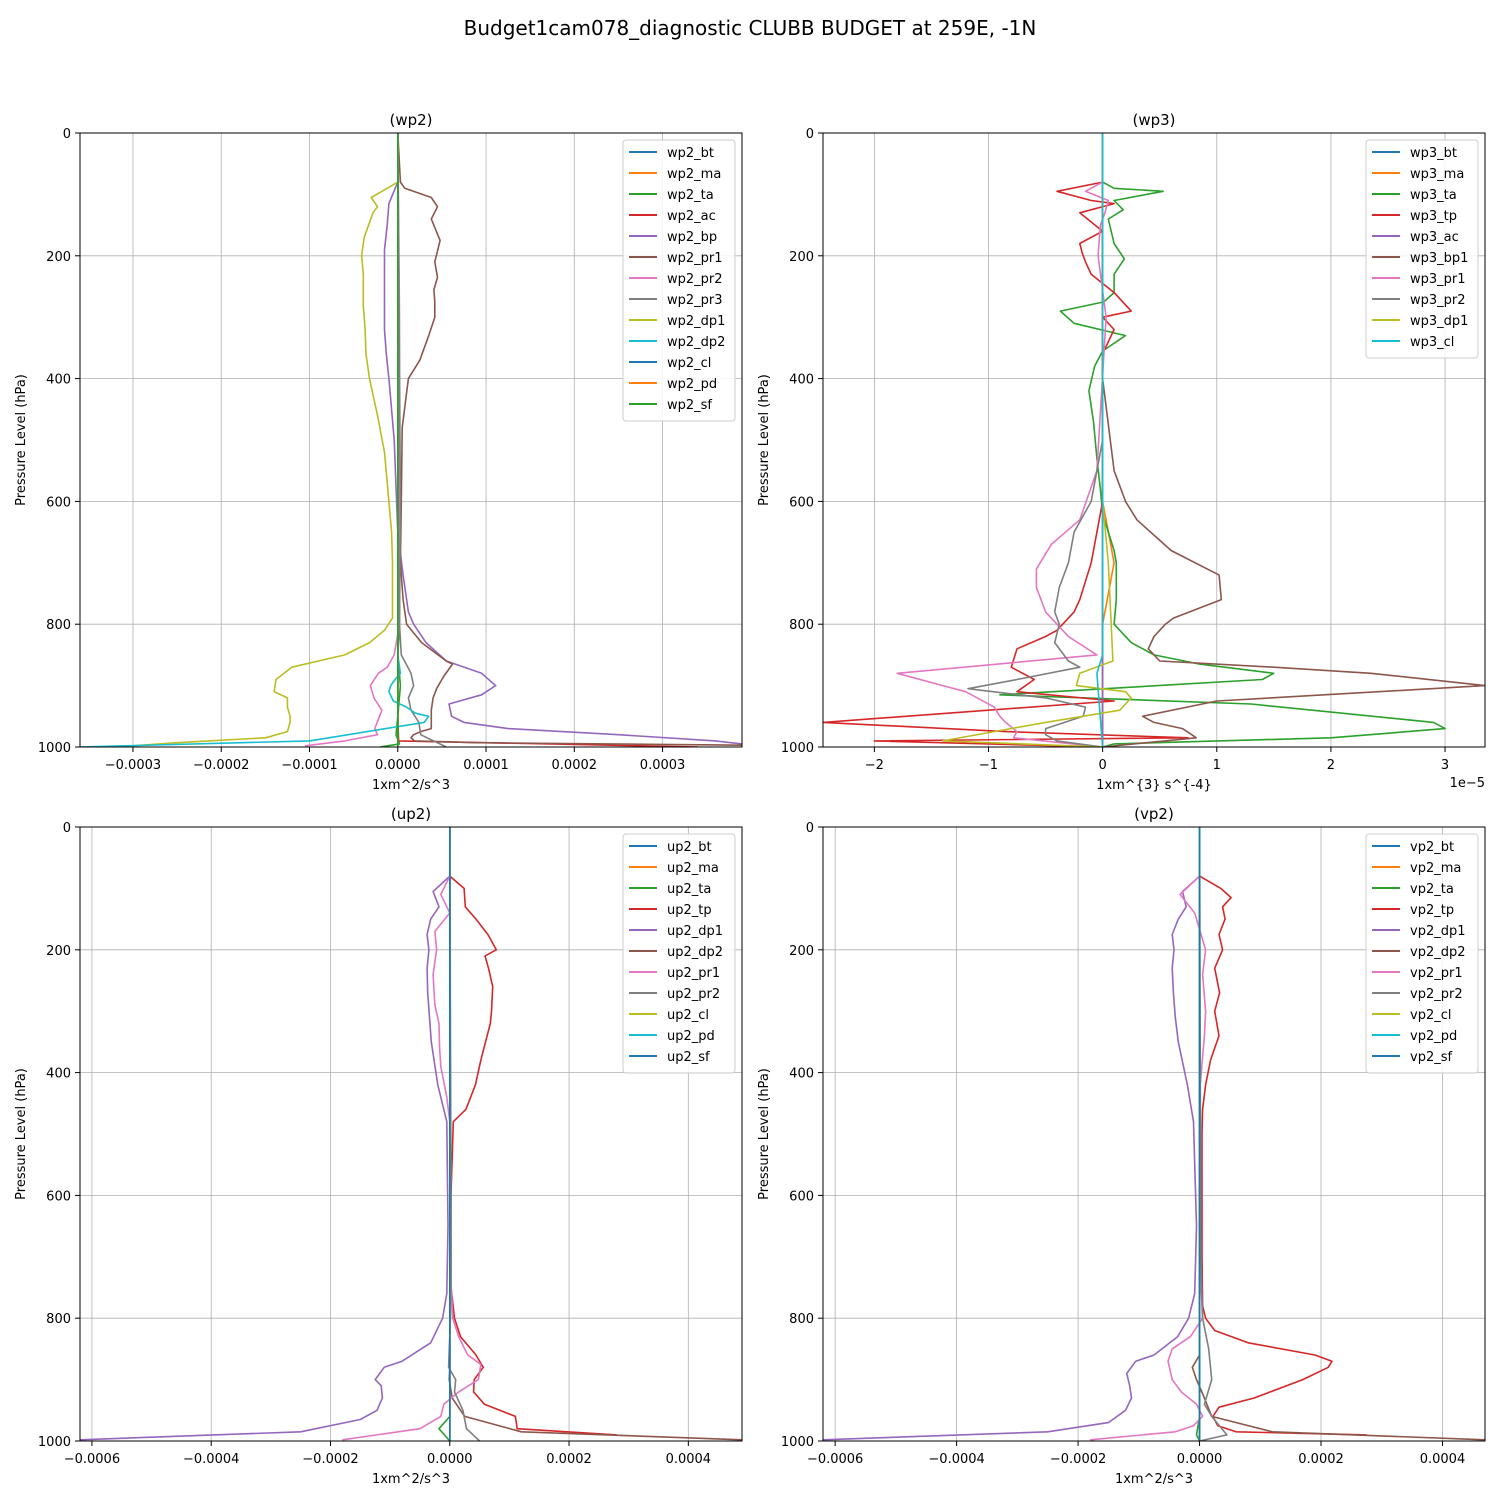 This screenshot has width=1500, height=1500. Describe the element at coordinates (696, 342) in the screenshot. I see `legend-entry: wp2_dp2` at that location.